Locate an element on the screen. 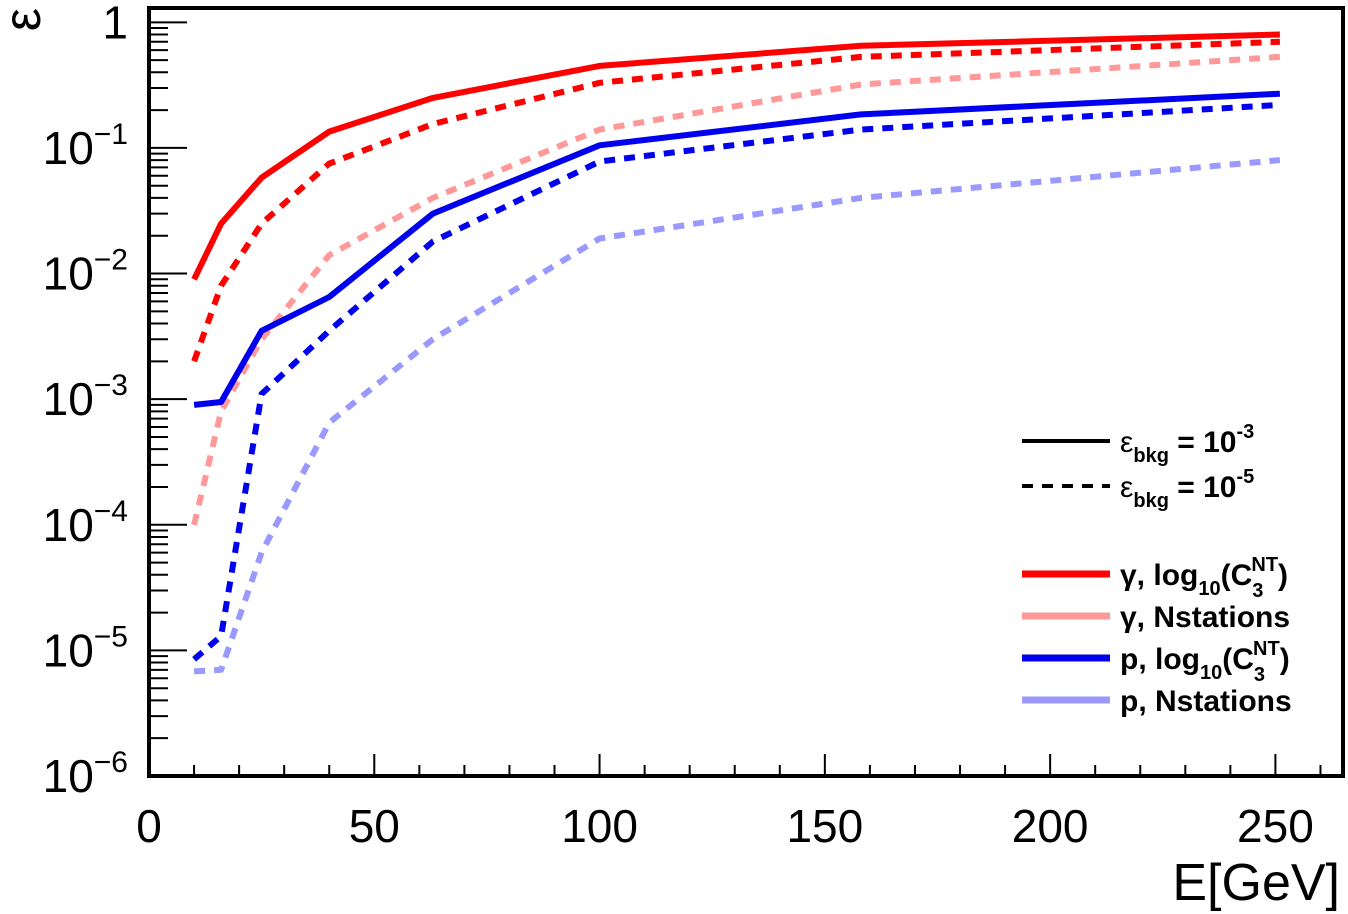 The width and height of the screenshot is (1348, 914). x-tick-label: 150 is located at coordinates (824, 826).